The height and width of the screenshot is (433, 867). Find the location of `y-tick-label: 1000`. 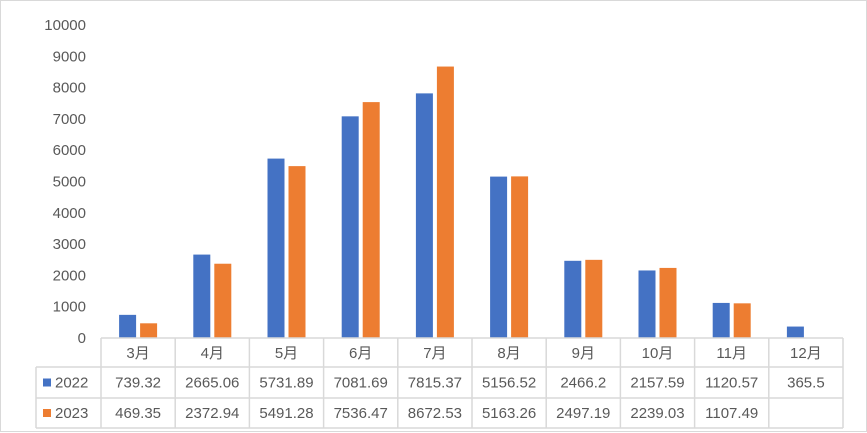

y-tick-label: 1000 is located at coordinates (69, 307).